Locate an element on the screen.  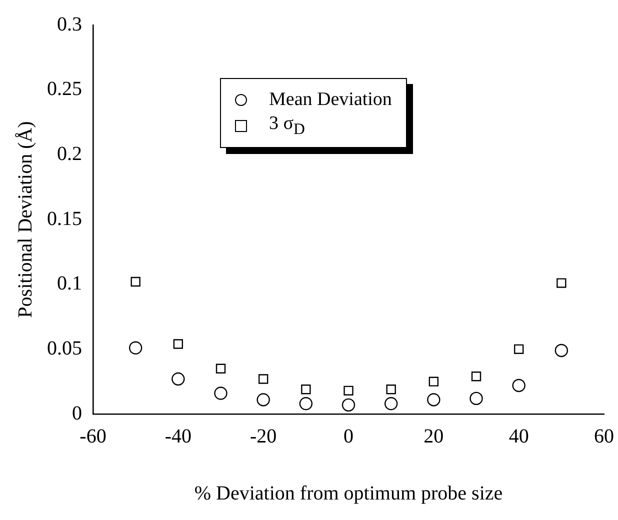
y-tick-label: 0.3 is located at coordinates (69, 24).